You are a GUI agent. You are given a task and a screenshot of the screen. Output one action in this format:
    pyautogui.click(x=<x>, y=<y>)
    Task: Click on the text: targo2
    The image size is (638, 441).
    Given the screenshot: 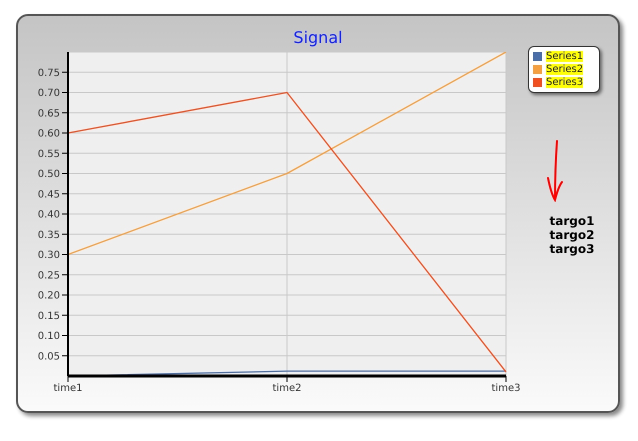 What is the action you would take?
    pyautogui.click(x=572, y=235)
    